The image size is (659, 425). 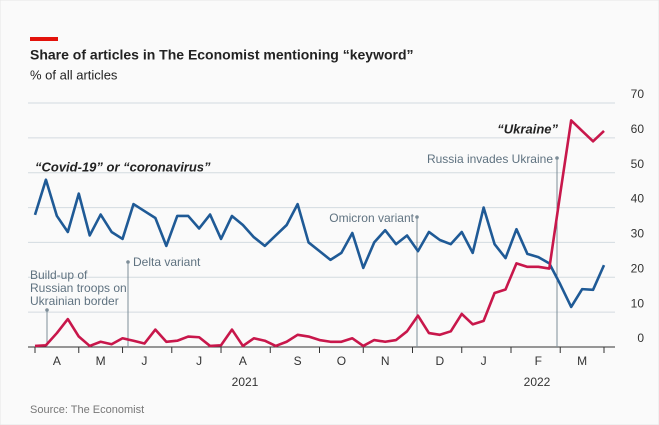 What do you see at coordinates (44, 39) in the screenshot?
I see `red-flag` at bounding box center [44, 39].